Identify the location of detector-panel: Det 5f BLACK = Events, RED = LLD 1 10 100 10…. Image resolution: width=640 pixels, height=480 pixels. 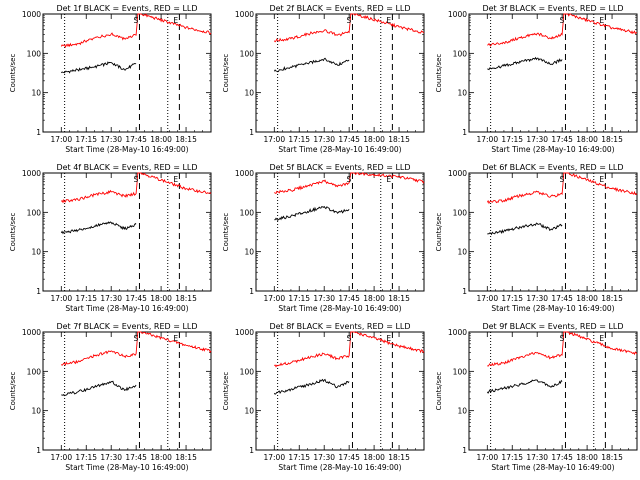
(323, 238).